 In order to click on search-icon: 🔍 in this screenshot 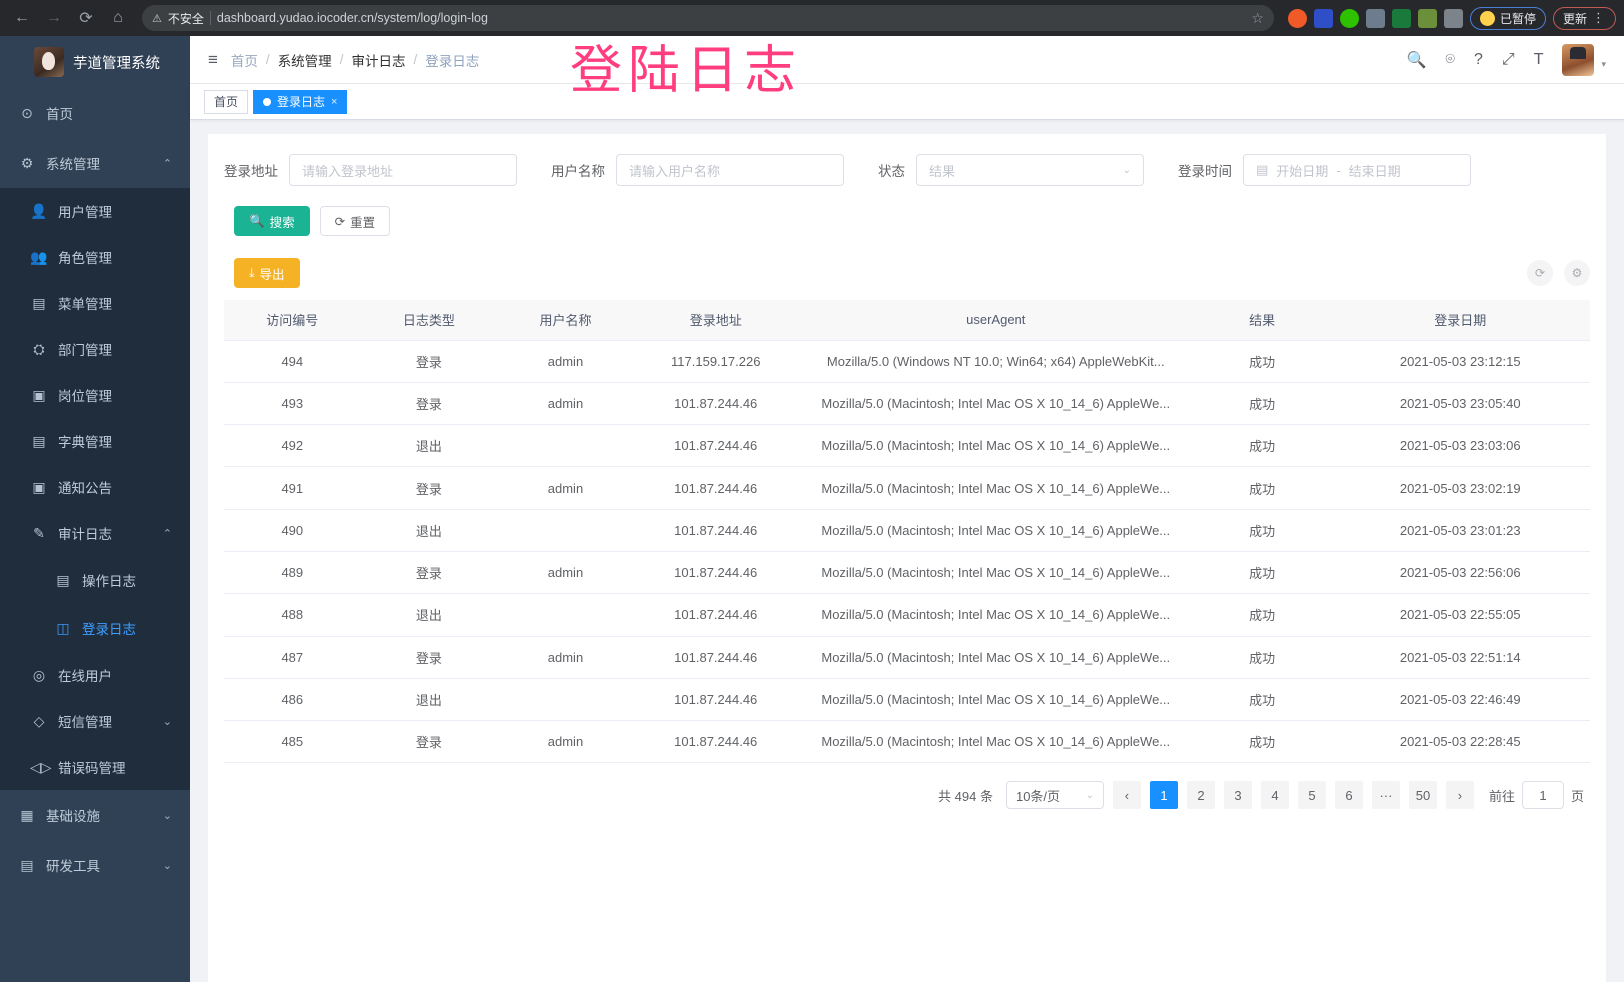, I will do `click(1416, 60)`.